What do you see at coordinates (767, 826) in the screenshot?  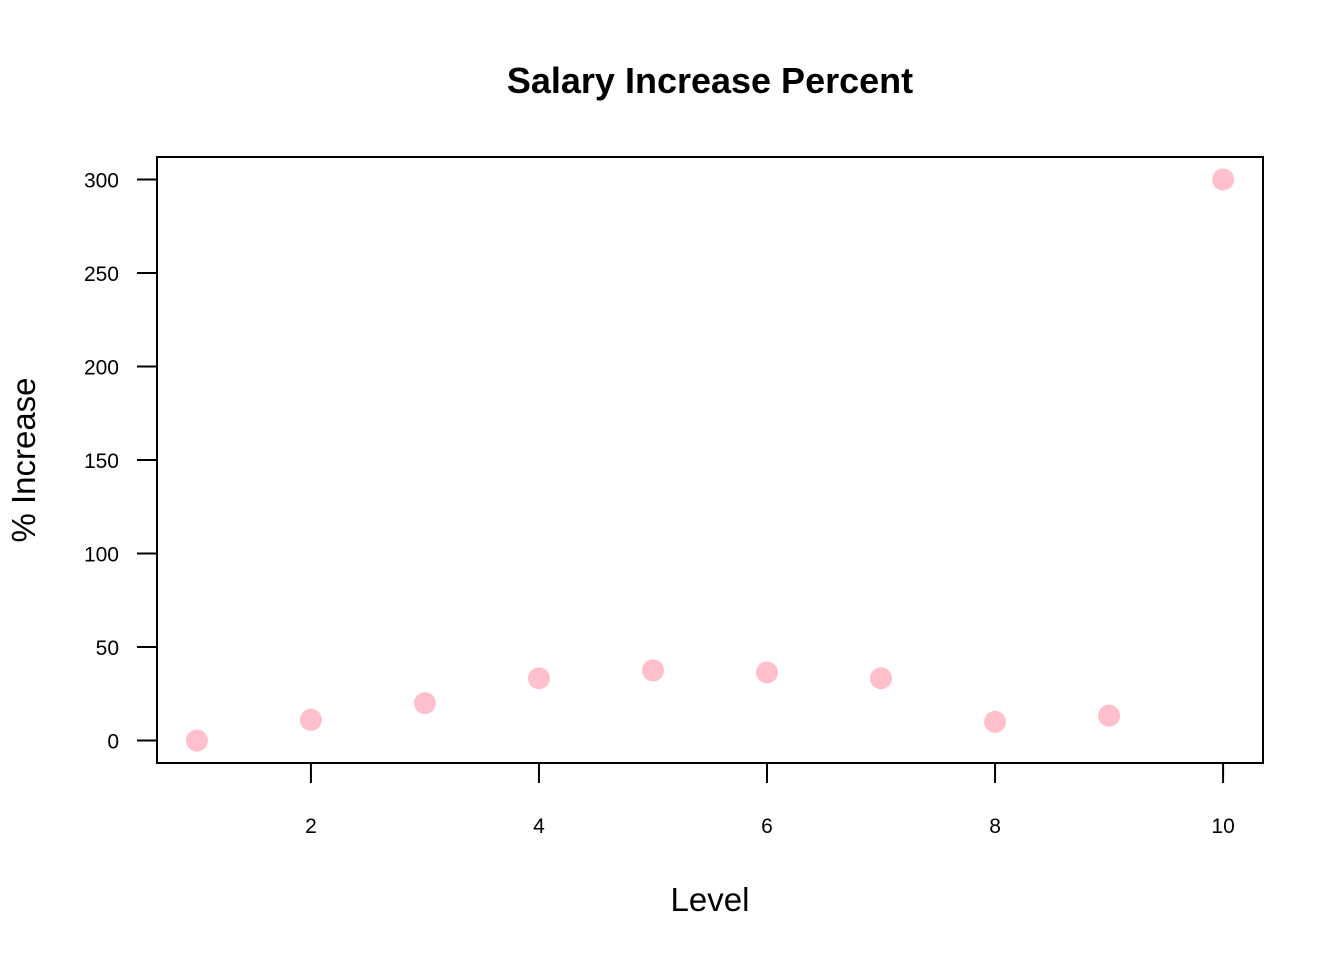 I see `x-tick-label: 6` at bounding box center [767, 826].